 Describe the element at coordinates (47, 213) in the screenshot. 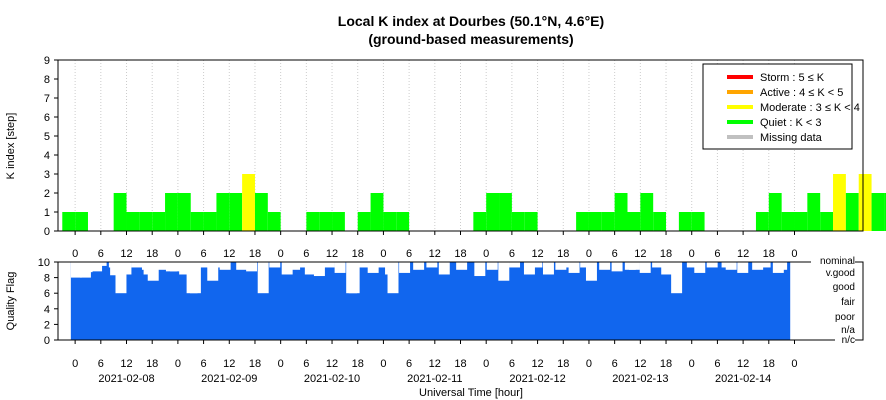

I see `k-y-tick-label: 1` at that location.